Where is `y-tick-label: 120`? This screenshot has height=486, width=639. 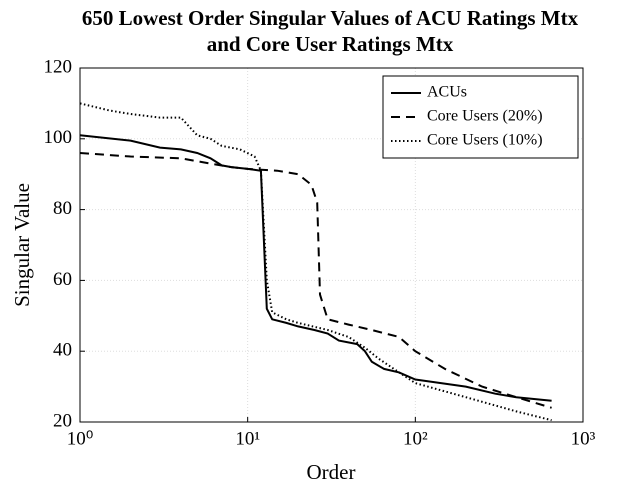 y-tick-label: 120 is located at coordinates (58, 66).